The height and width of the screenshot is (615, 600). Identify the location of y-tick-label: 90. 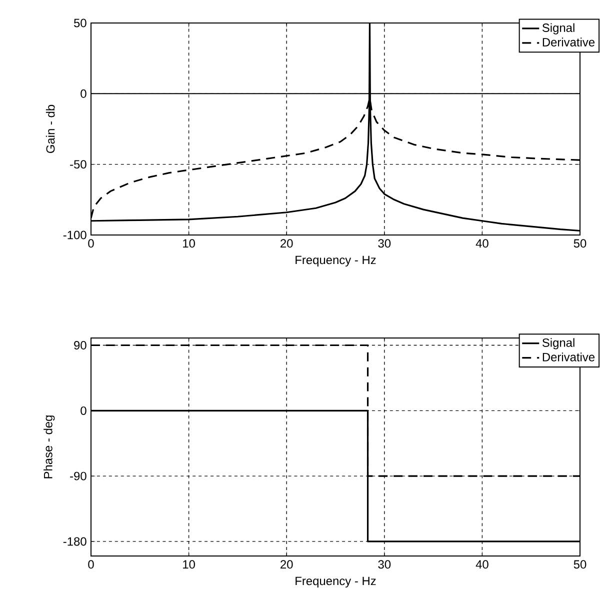
(80, 345).